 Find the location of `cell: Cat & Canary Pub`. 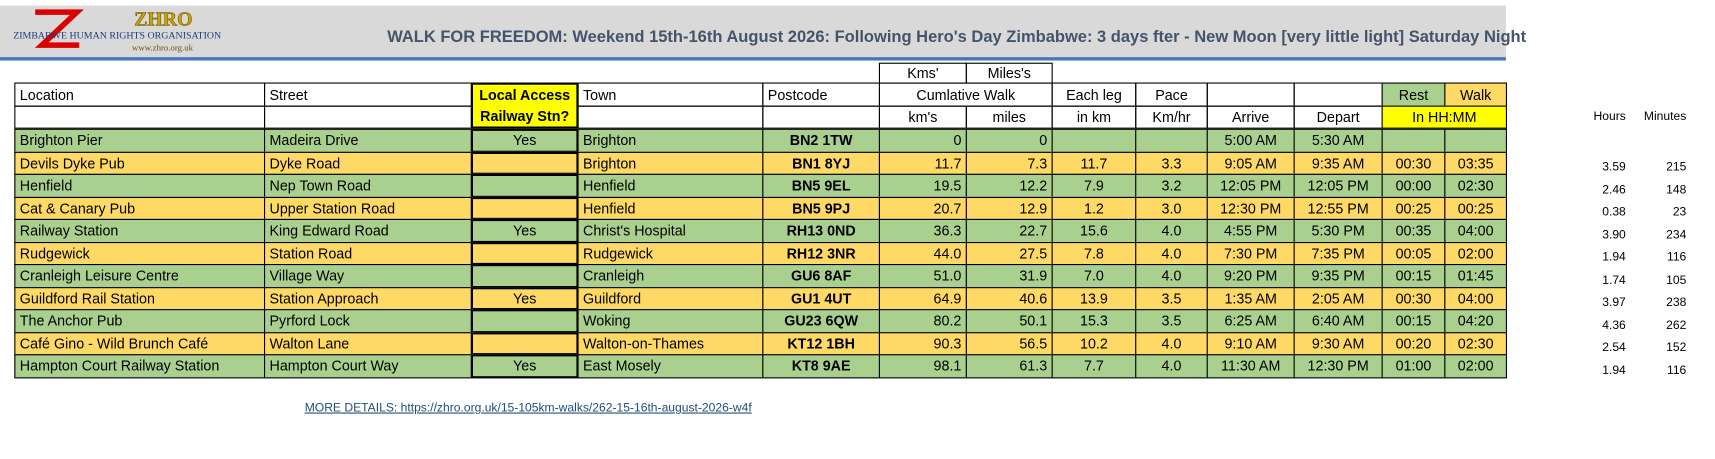

cell: Cat & Canary Pub is located at coordinates (140, 208).